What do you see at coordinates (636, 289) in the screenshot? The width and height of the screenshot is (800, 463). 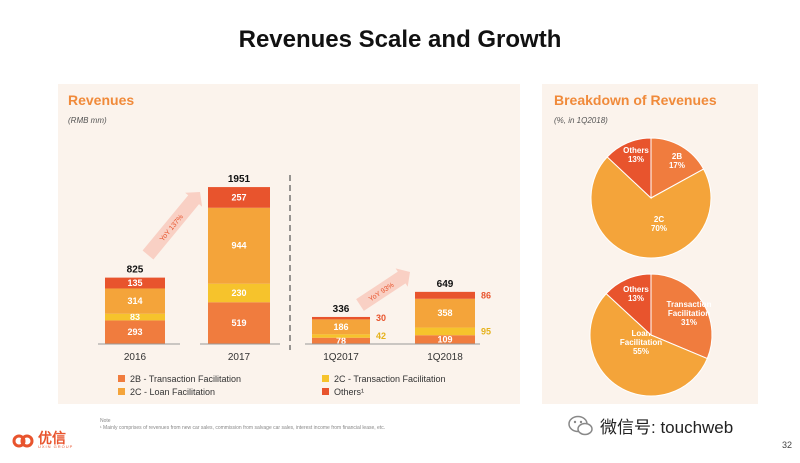 I see `pie-2c-breakdown-label: Others` at bounding box center [636, 289].